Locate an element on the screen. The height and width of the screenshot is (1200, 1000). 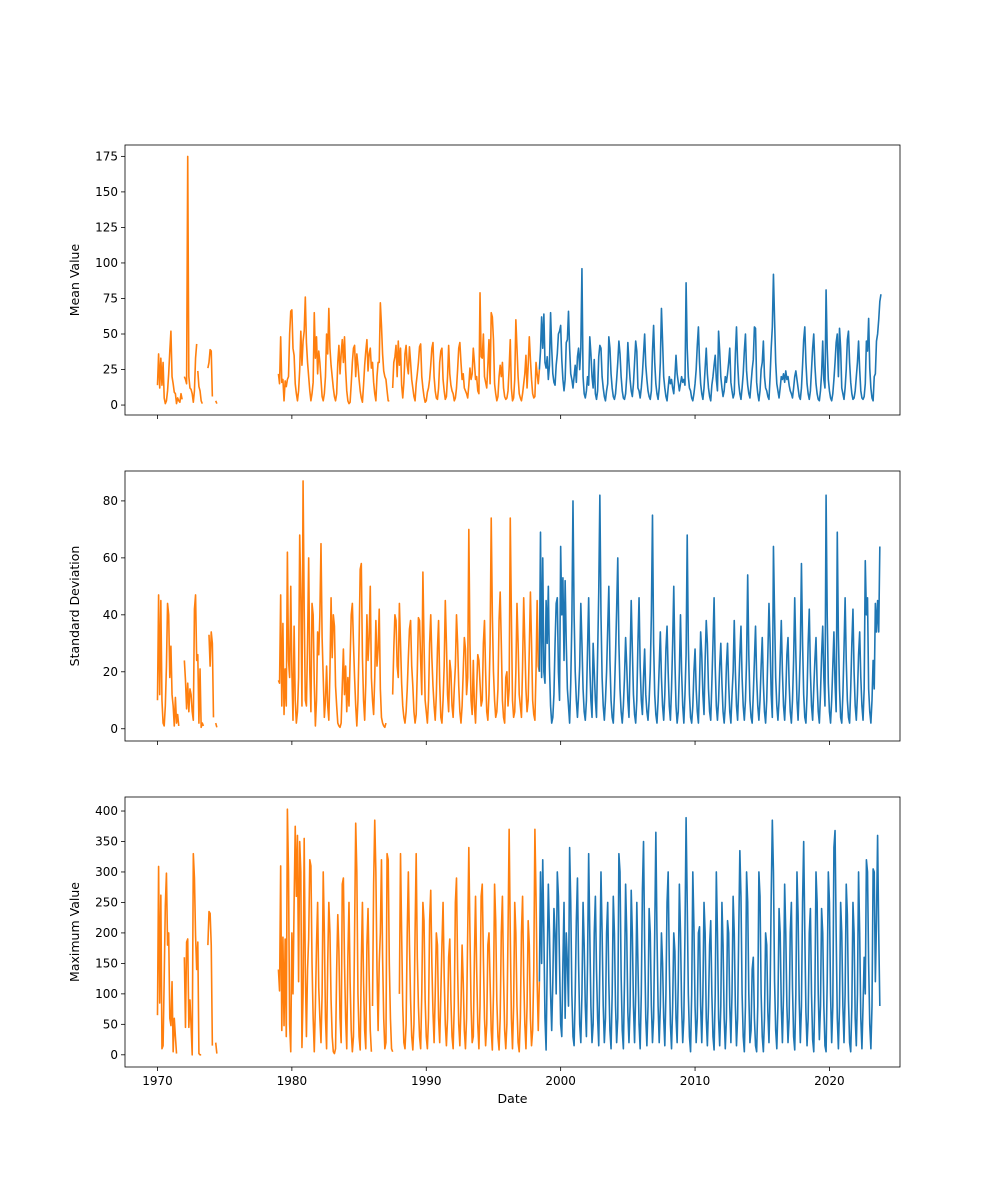
y-tick-label: 175 is located at coordinates (106, 156).